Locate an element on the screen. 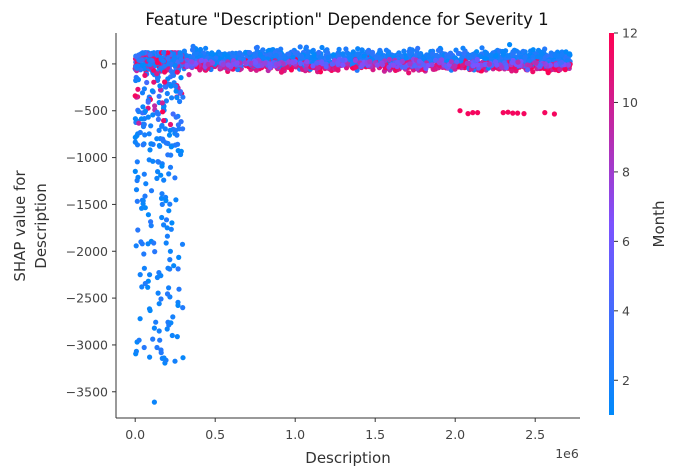 This screenshot has height=476, width=676. y-tick-label: −3000 is located at coordinates (87, 344).